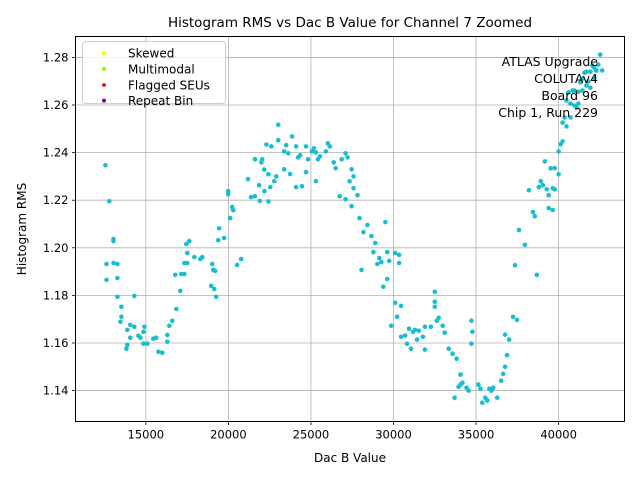 The height and width of the screenshot is (480, 640). What do you see at coordinates (104, 85) in the screenshot?
I see `legend-marker-flagged-seus` at bounding box center [104, 85].